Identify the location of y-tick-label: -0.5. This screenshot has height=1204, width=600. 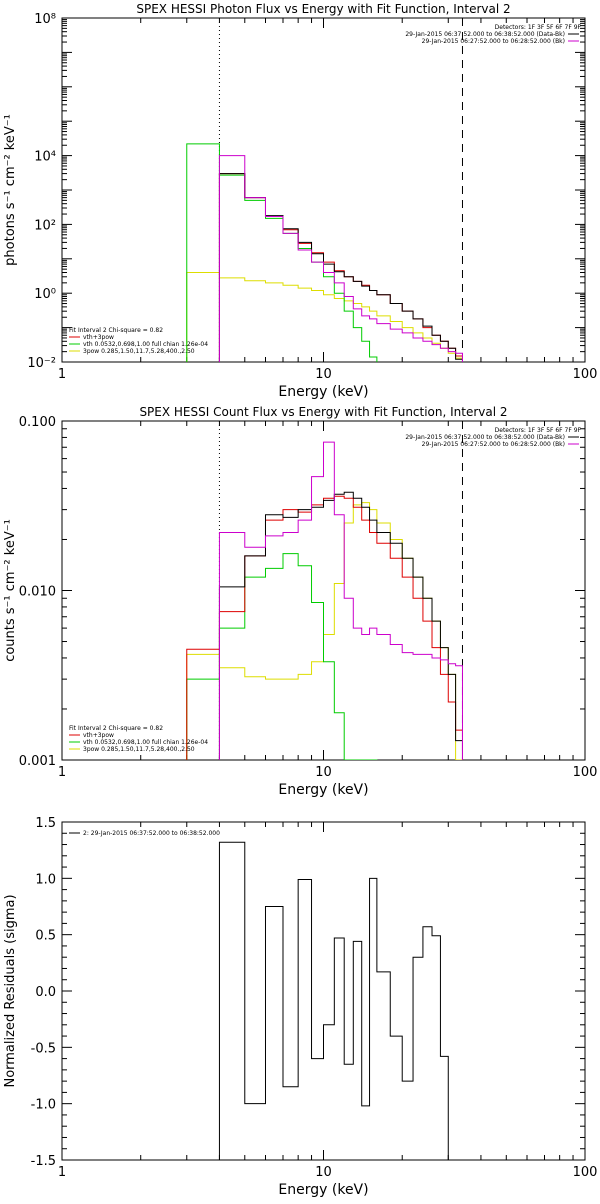
(43, 1048).